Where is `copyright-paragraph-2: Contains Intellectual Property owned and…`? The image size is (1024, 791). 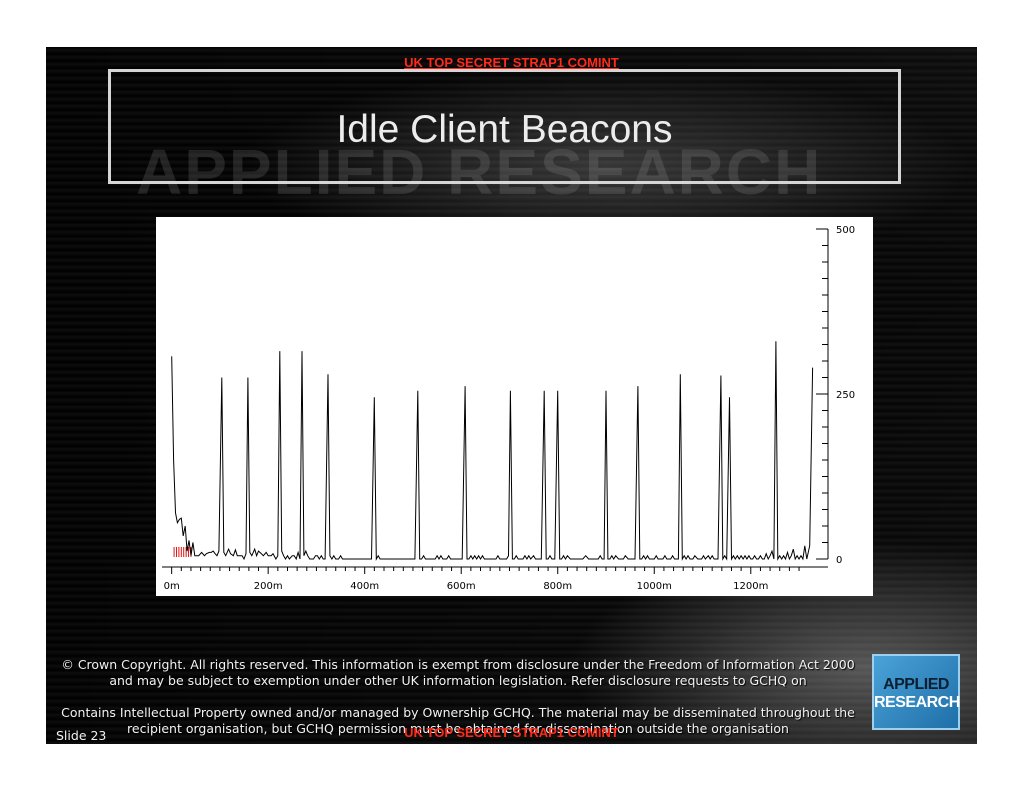
copyright-paragraph-2: Contains Intellectual Property owned and… is located at coordinates (458, 720).